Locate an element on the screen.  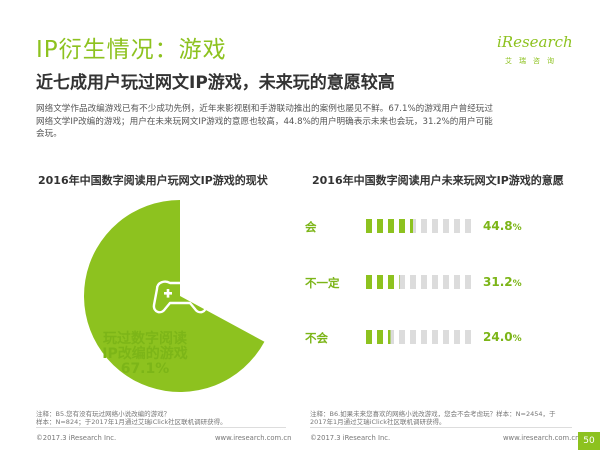
page-number: 50 is located at coordinates (589, 441).